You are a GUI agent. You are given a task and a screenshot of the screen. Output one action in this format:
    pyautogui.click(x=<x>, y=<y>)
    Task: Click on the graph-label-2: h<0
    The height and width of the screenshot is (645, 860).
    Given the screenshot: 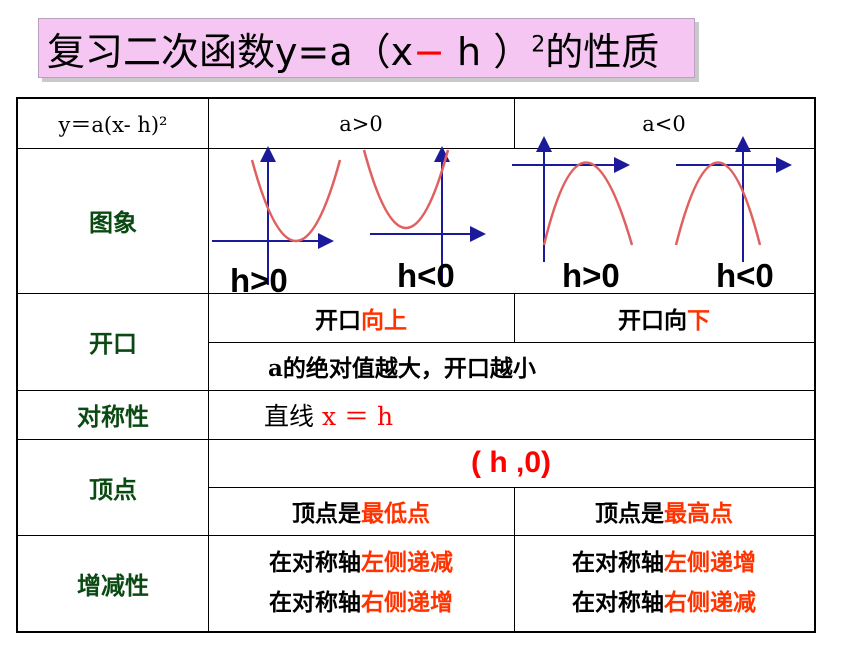 What is the action you would take?
    pyautogui.click(x=426, y=275)
    